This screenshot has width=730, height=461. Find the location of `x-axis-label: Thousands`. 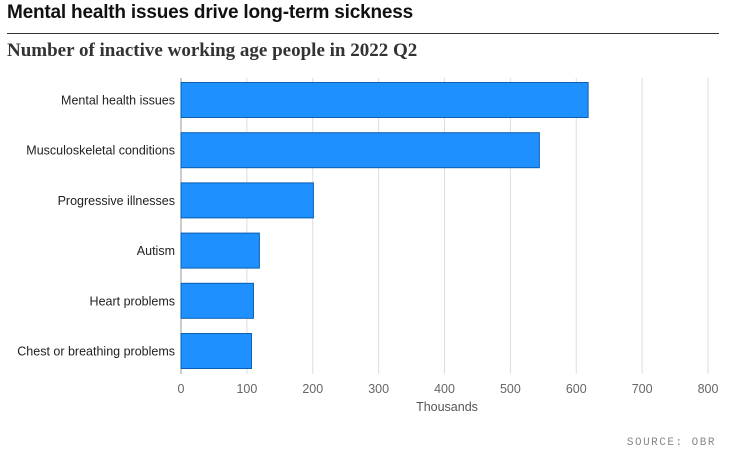

x-axis-label: Thousands is located at coordinates (447, 407).